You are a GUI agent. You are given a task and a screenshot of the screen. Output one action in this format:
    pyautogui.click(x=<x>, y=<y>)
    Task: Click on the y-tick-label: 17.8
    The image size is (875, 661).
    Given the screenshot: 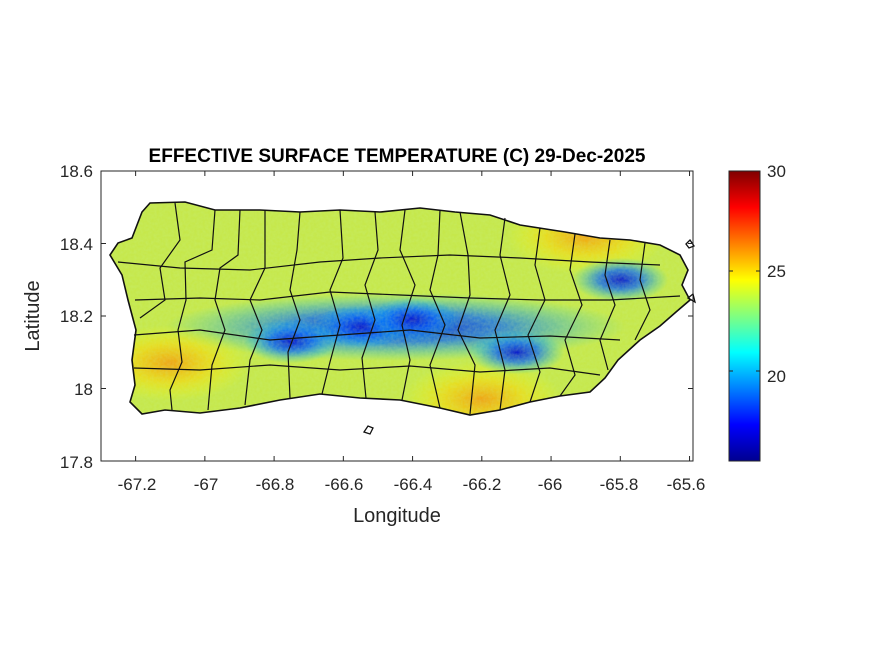 What is the action you would take?
    pyautogui.click(x=76, y=462)
    